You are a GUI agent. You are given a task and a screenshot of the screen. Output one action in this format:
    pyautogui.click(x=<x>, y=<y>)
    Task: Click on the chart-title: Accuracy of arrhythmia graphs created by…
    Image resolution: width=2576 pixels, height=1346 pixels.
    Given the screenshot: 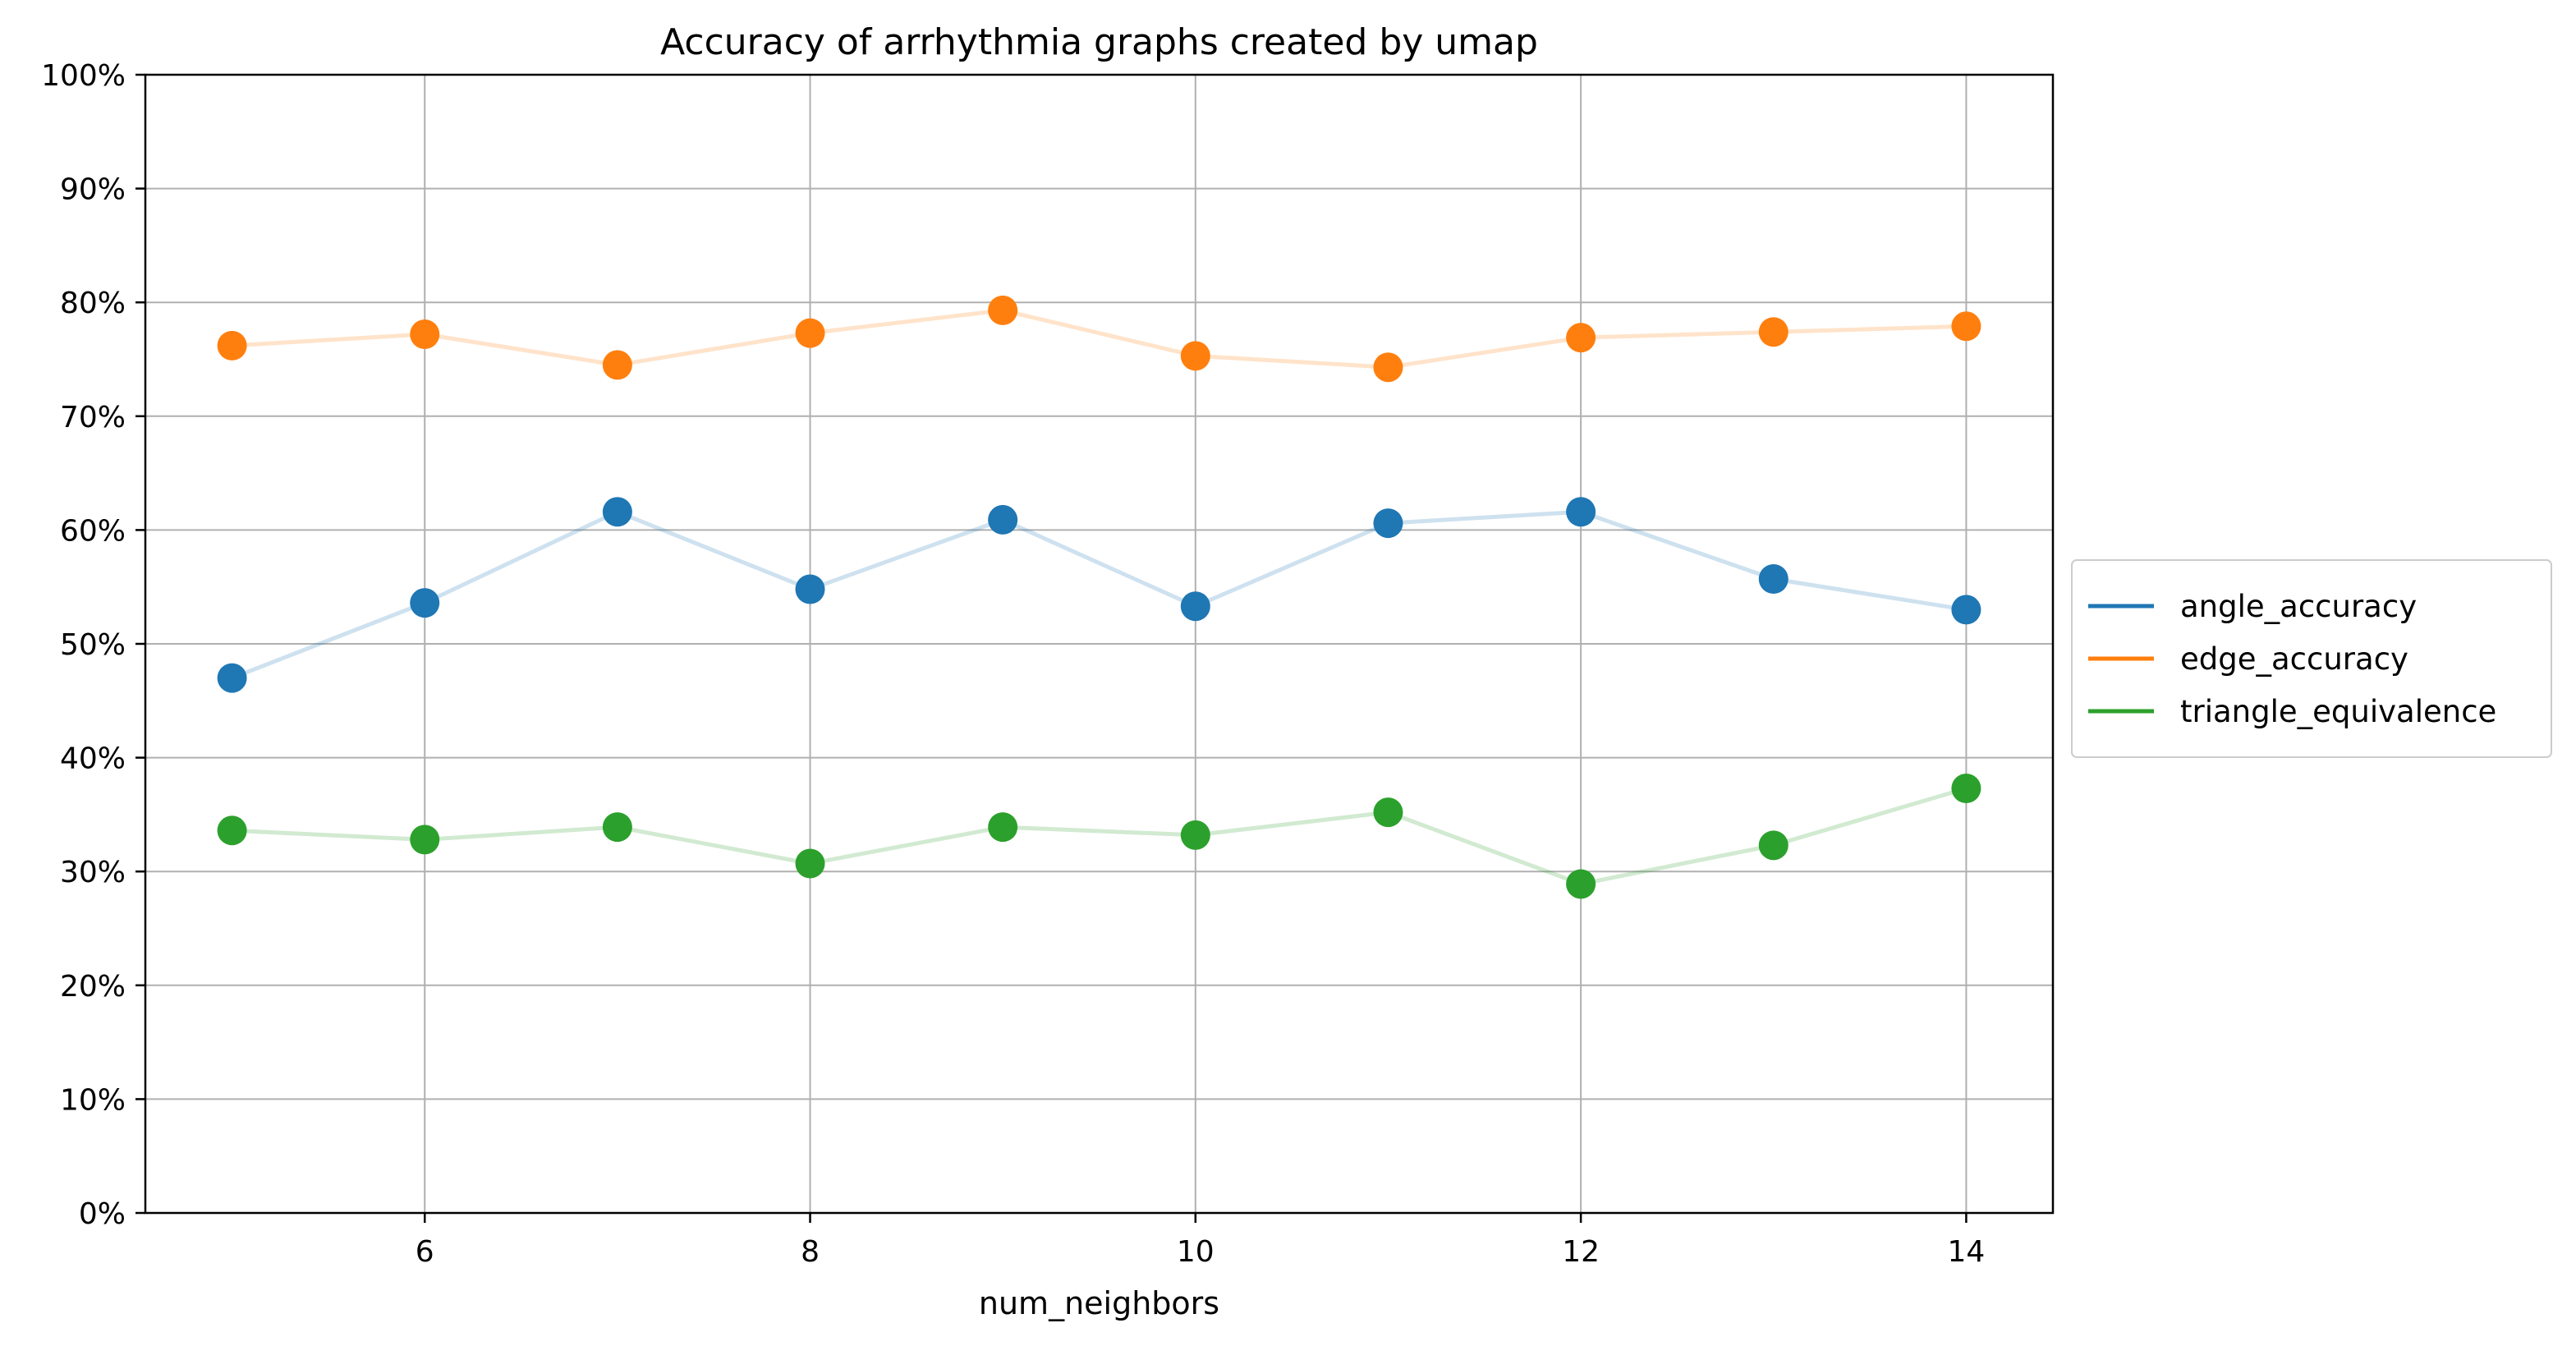 What is the action you would take?
    pyautogui.click(x=1099, y=42)
    